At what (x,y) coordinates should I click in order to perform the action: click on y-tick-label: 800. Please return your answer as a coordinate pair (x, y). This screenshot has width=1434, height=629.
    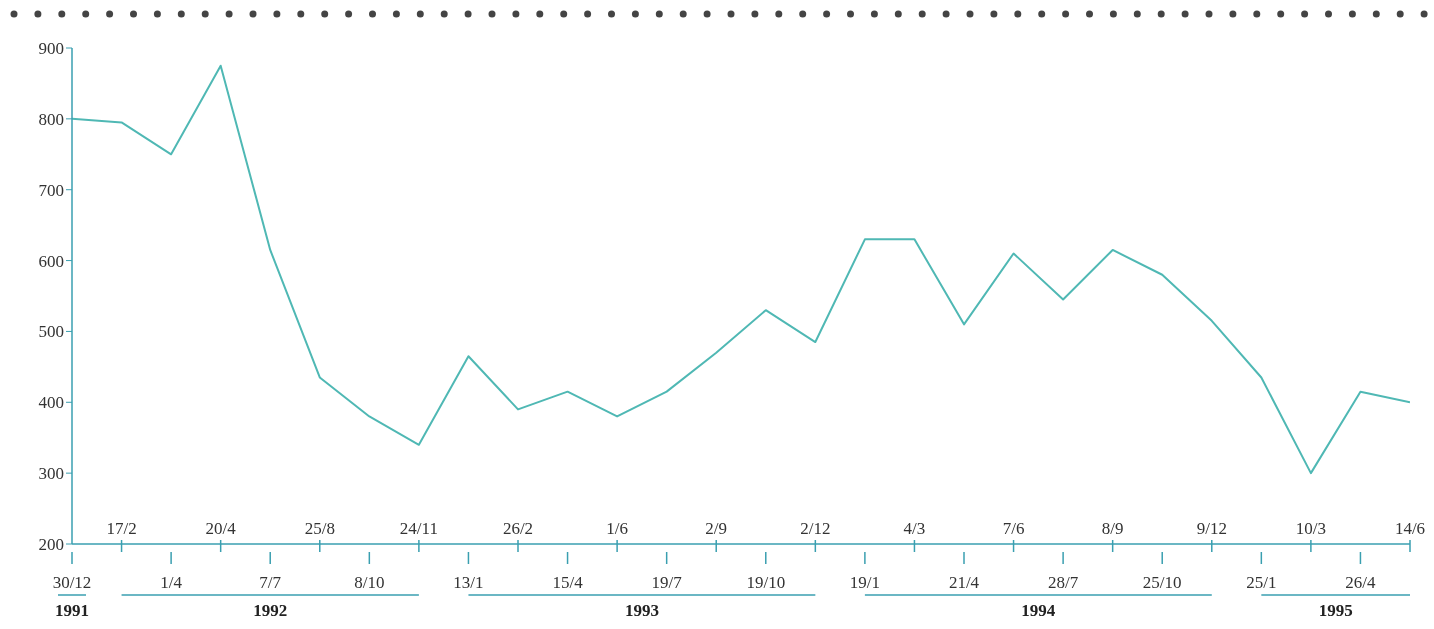
    Looking at the image, I should click on (51, 119).